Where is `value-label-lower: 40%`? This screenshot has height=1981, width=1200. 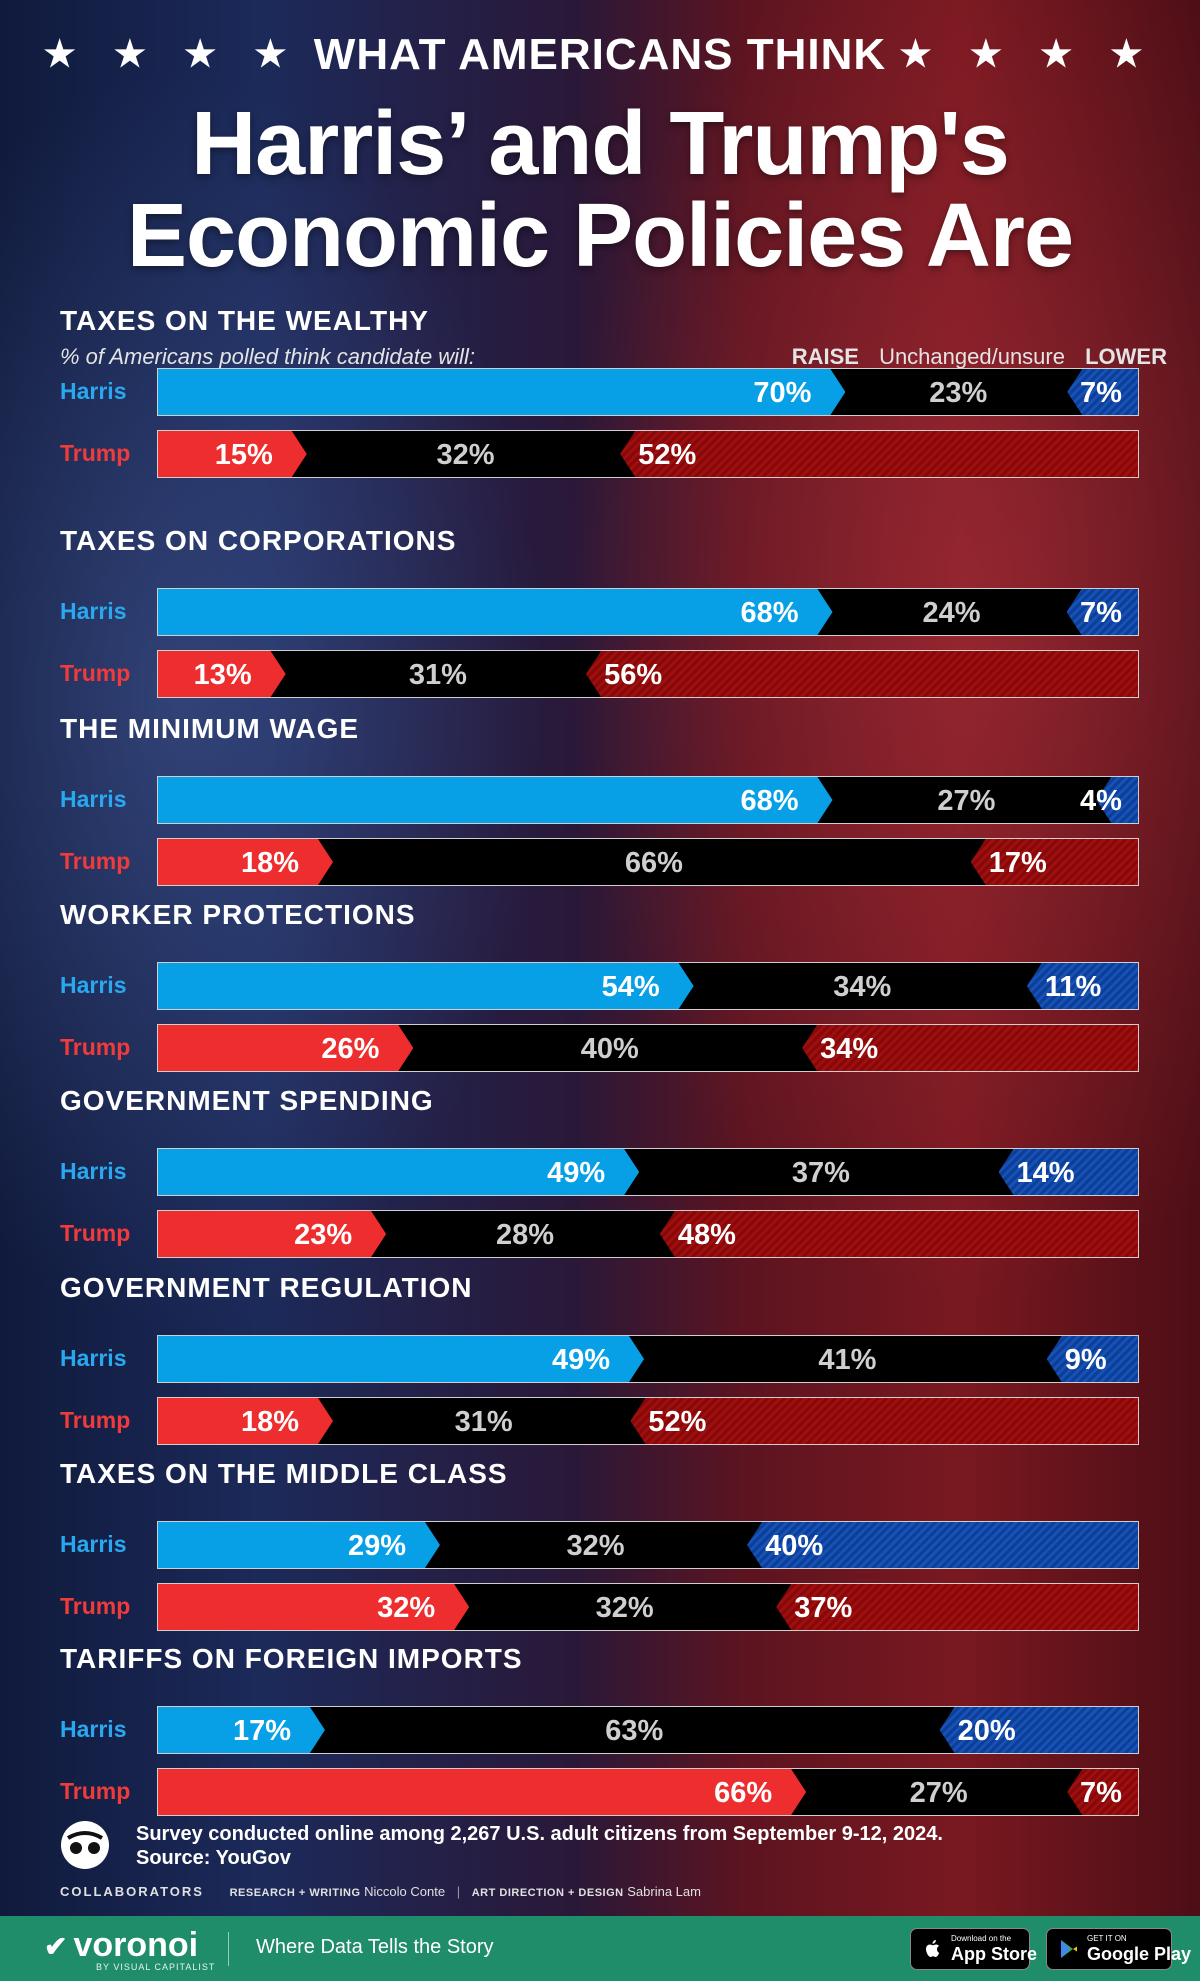 value-label-lower: 40% is located at coordinates (794, 1546).